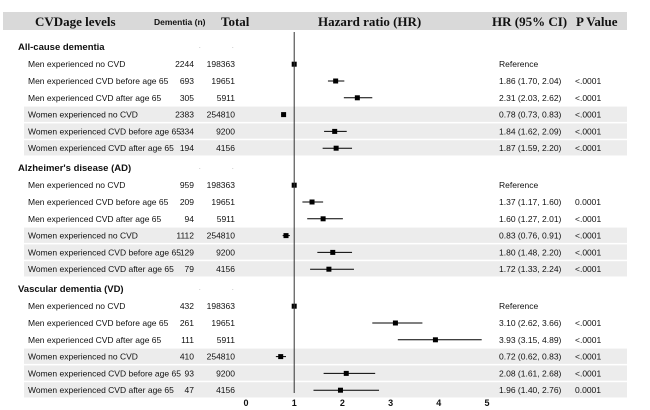  What do you see at coordinates (530, 81) in the screenshot?
I see `hr-ci-value: 1.86 (1.70, 2.04)` at bounding box center [530, 81].